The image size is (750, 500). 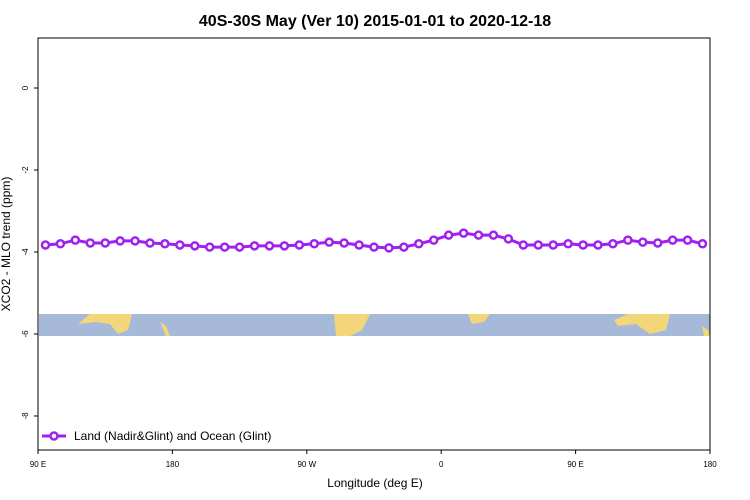 I want to click on y-axis-label: XCO2 - MLO trend (ppm), so click(x=6, y=244).